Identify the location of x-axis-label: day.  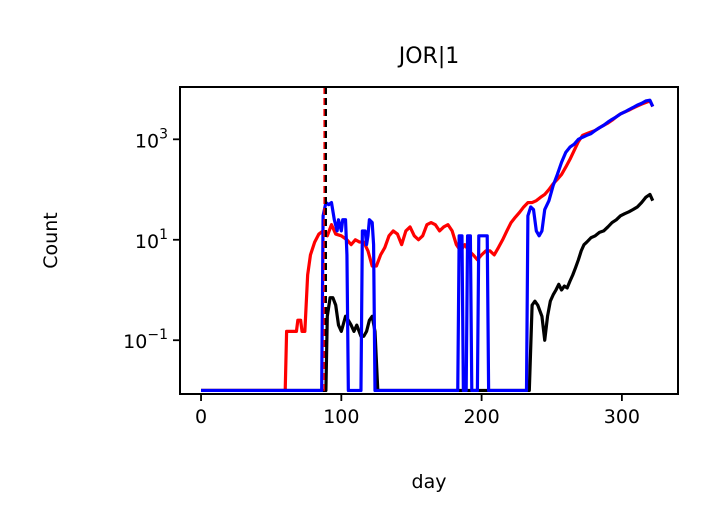
(429, 482).